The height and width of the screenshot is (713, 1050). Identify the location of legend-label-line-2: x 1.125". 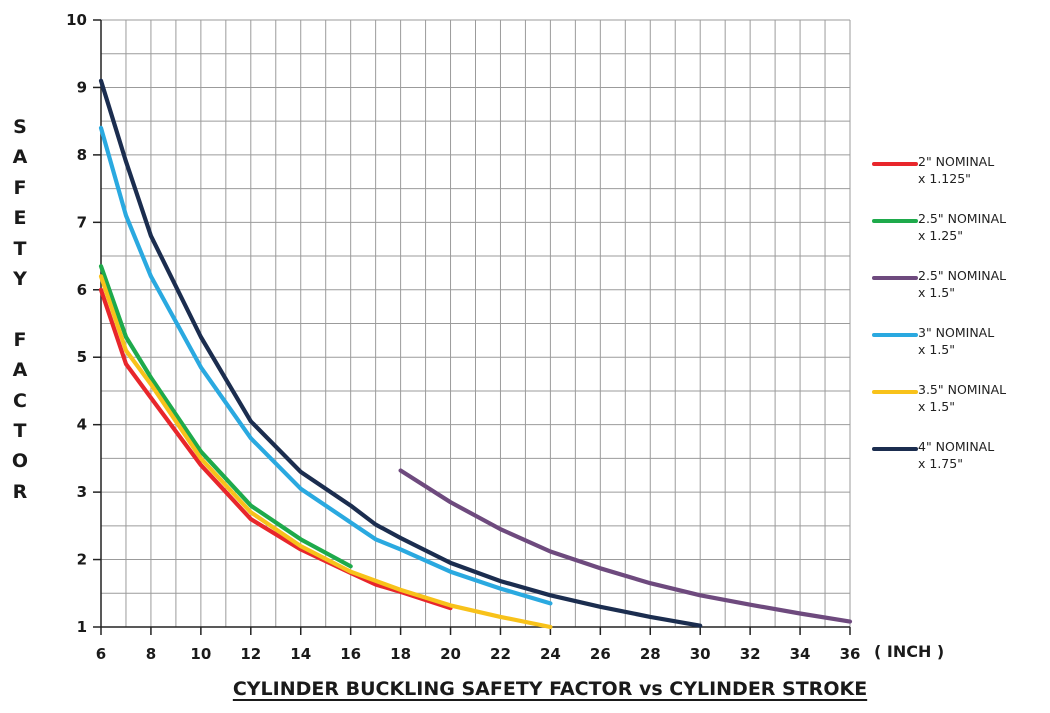
(944, 178).